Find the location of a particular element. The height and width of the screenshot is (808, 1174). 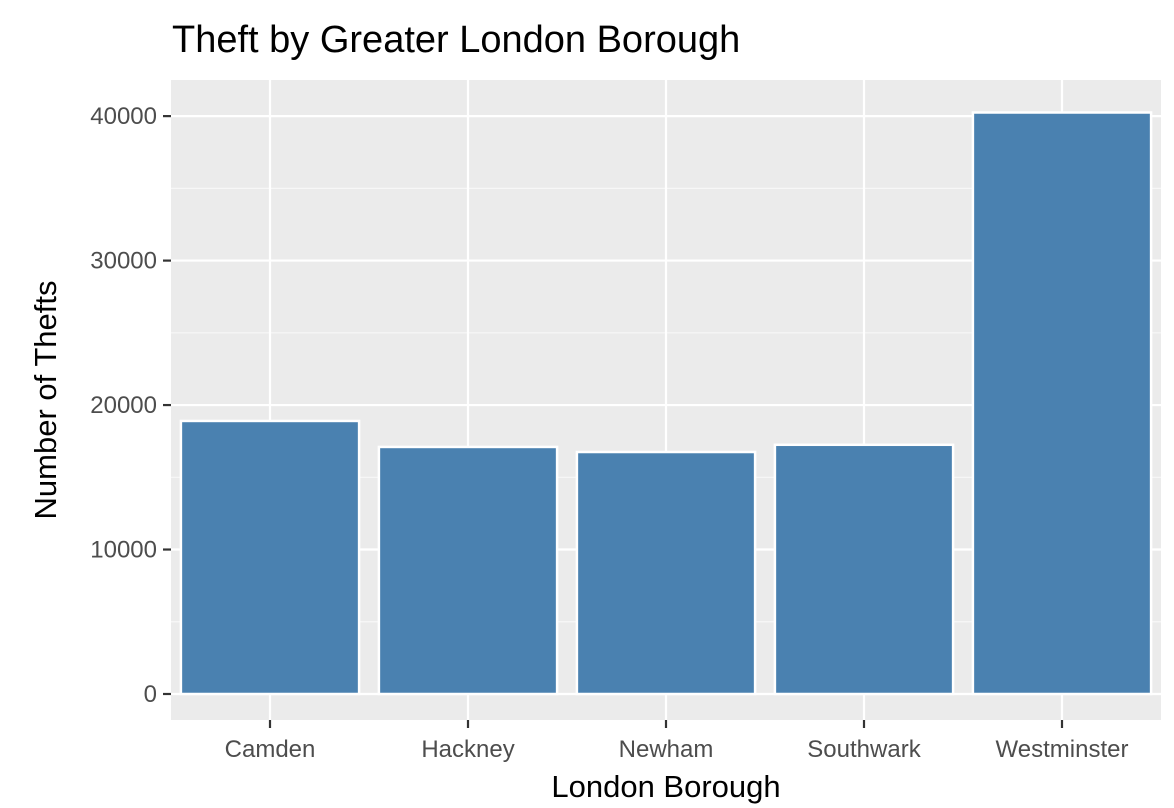

x-tick-label: Westminster is located at coordinates (1062, 749).